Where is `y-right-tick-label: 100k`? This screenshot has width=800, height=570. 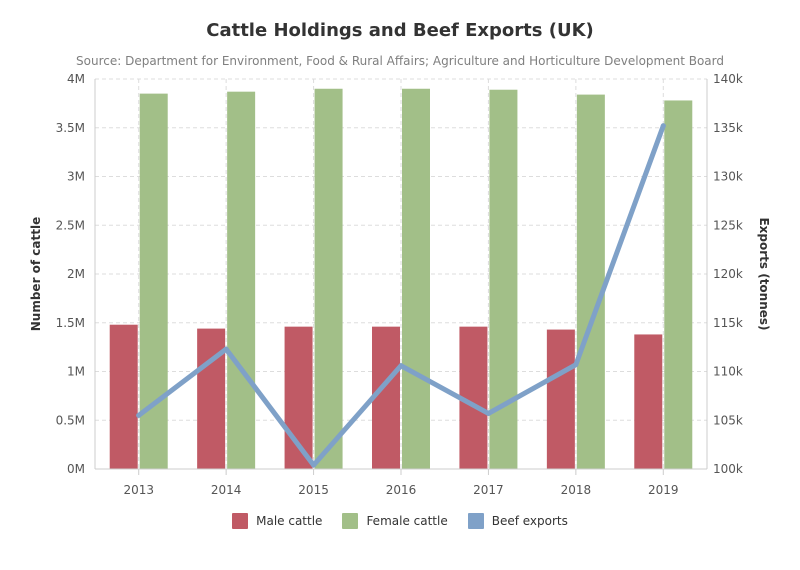 y-right-tick-label: 100k is located at coordinates (728, 469).